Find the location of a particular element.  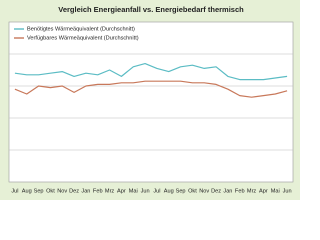

legend-box is located at coordinates (87, 33).